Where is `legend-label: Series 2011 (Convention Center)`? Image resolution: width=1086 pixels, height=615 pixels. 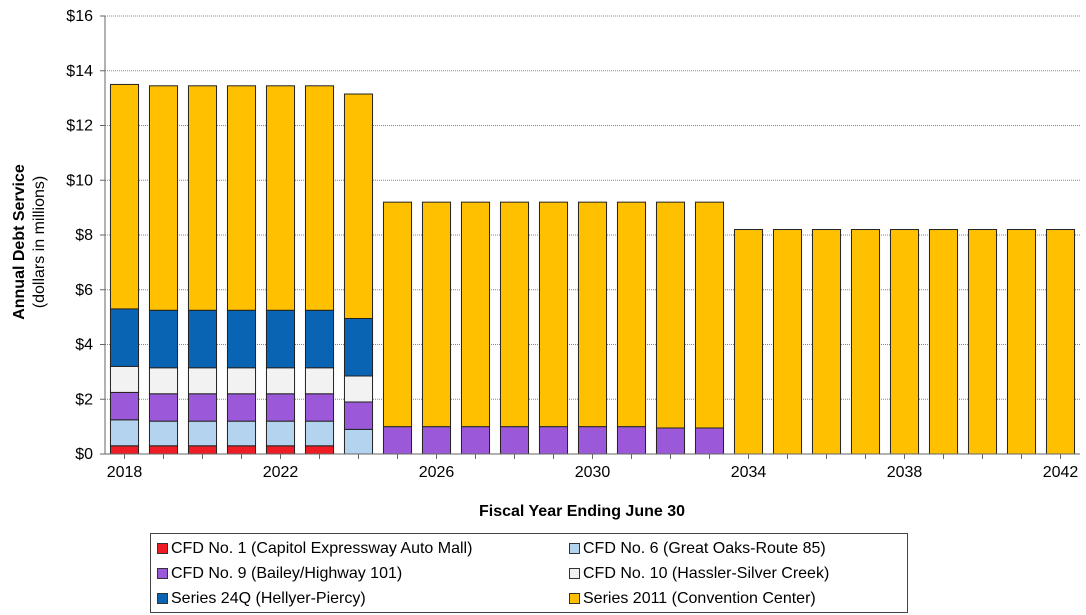
legend-label: Series 2011 (Convention Center) is located at coordinates (699, 598).